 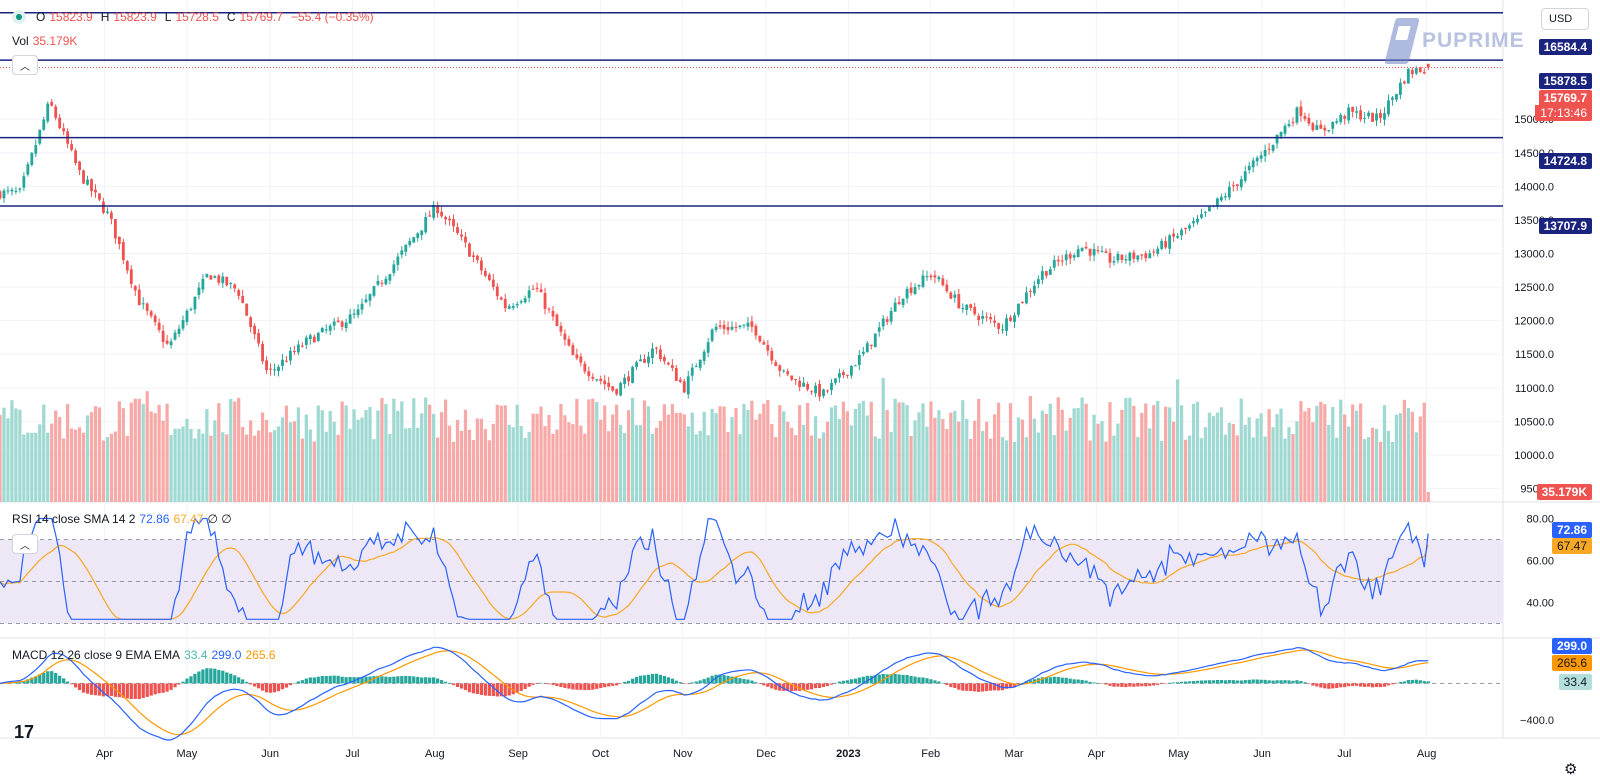 What do you see at coordinates (1534, 456) in the screenshot?
I see `price-tick-label: 10000.0` at bounding box center [1534, 456].